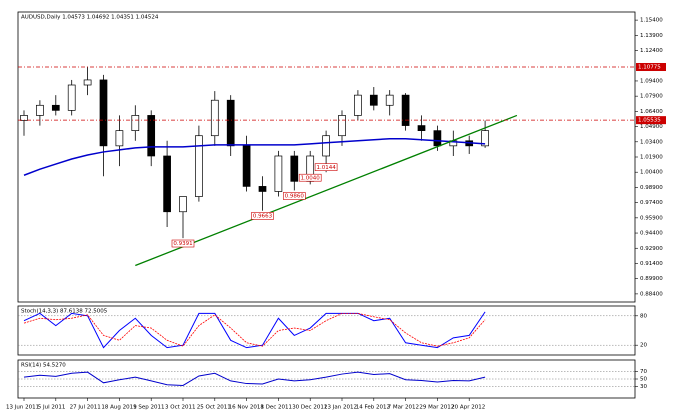  I want to click on level-label: 1.05535, so click(649, 121).